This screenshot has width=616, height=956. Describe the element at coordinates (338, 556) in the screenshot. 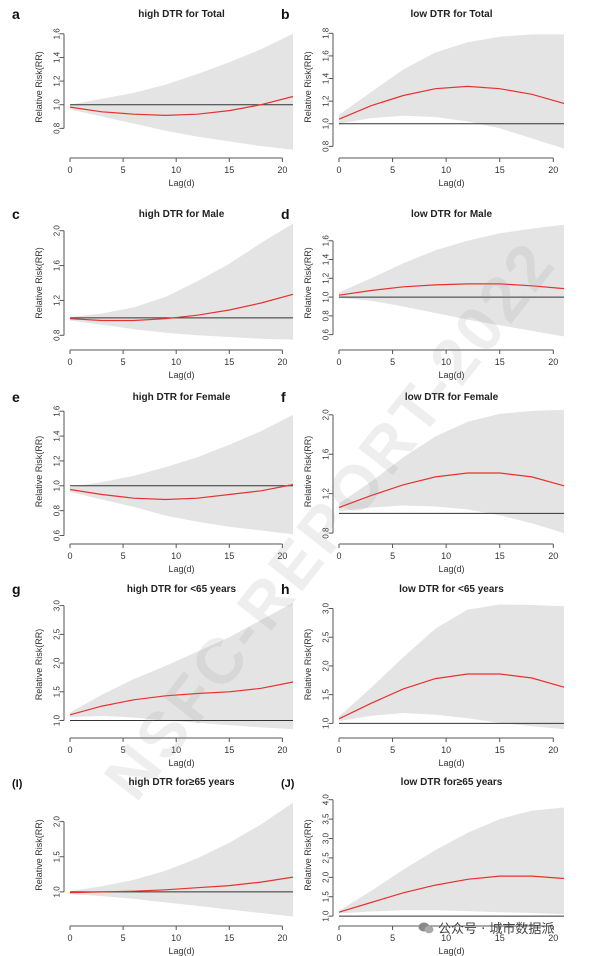

I see `chart-5-x-tick-label: 0` at that location.